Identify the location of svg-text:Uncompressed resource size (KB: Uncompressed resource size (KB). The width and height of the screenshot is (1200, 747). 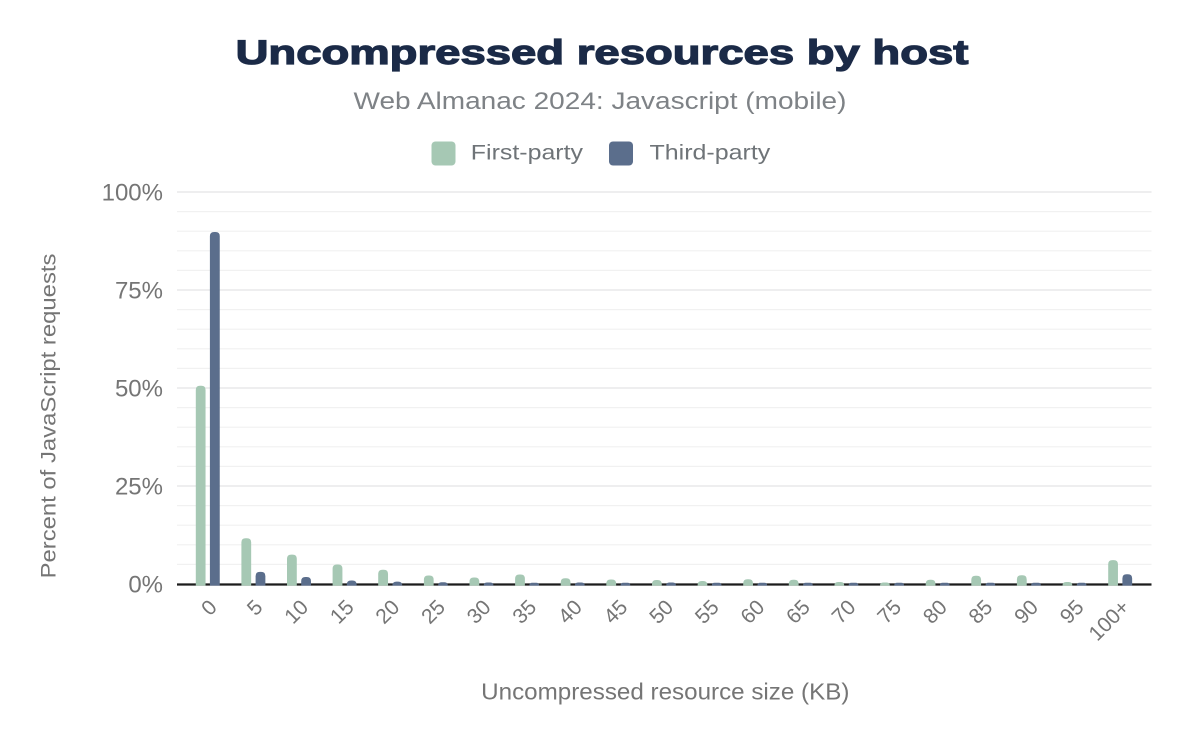
(665, 692).